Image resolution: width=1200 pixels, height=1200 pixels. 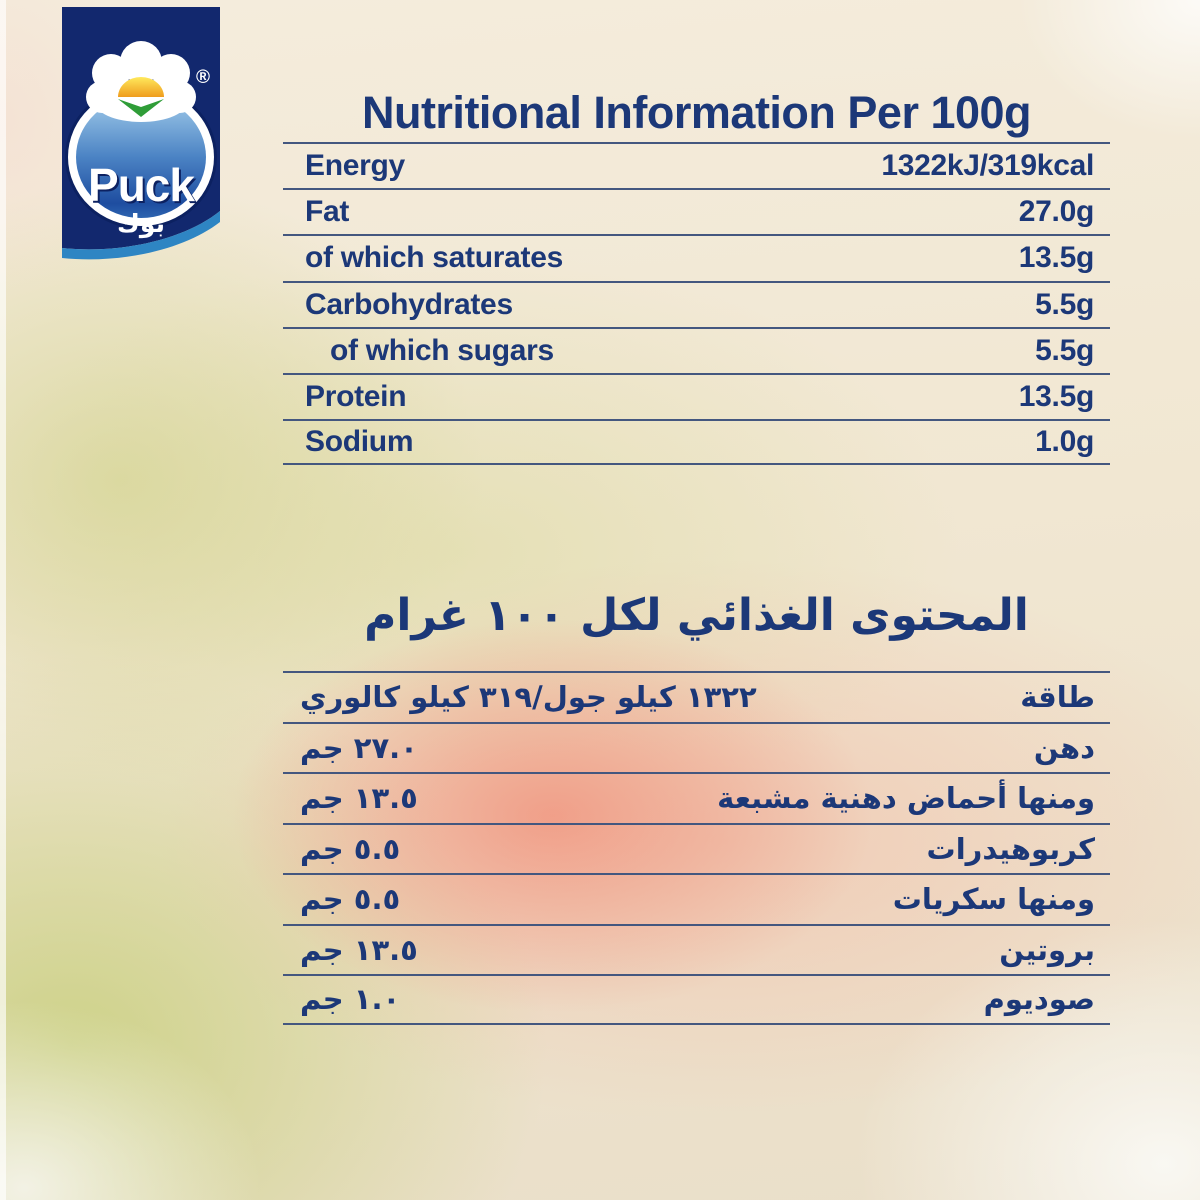 I want to click on nutrient-value: ١٣٢٢ كيلو جول/٣١٩ كيلو كالوري, so click(x=528, y=697).